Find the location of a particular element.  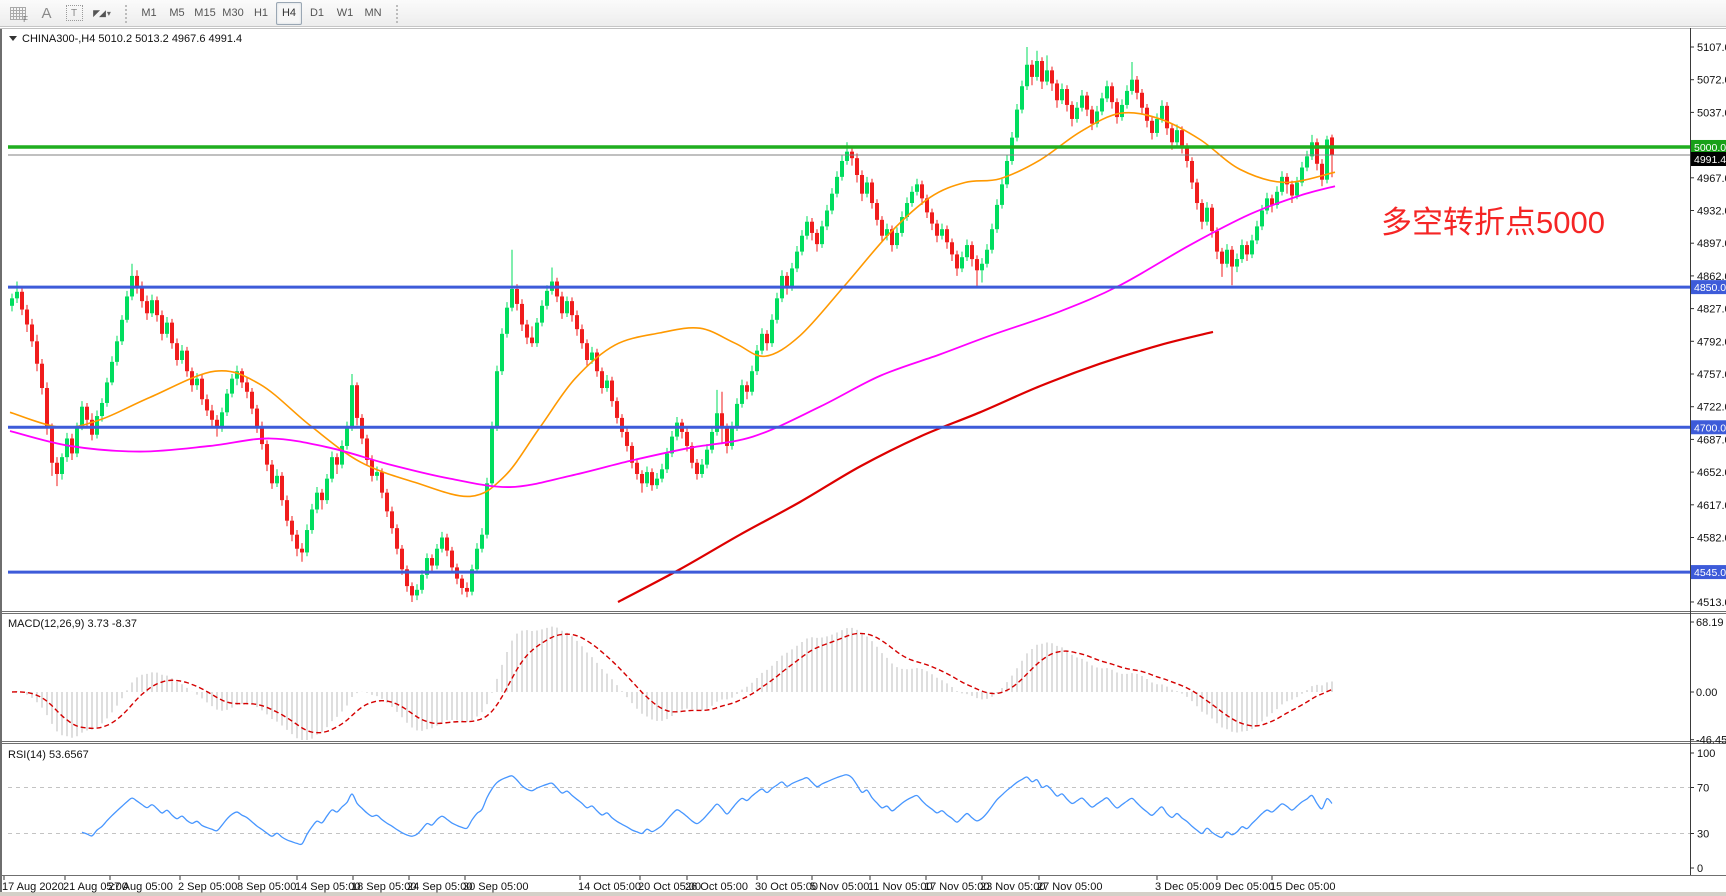

rsi-pane: 100 70 30 0 is located at coordinates (861, 811).